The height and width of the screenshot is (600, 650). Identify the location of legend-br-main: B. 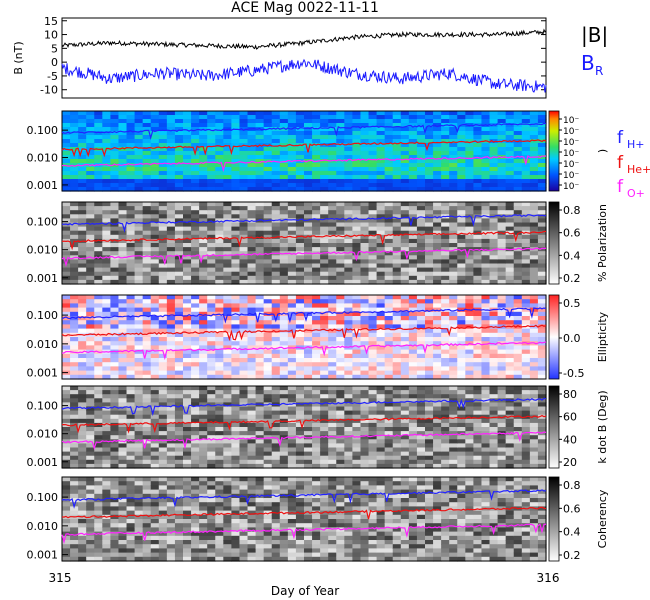
(588, 63).